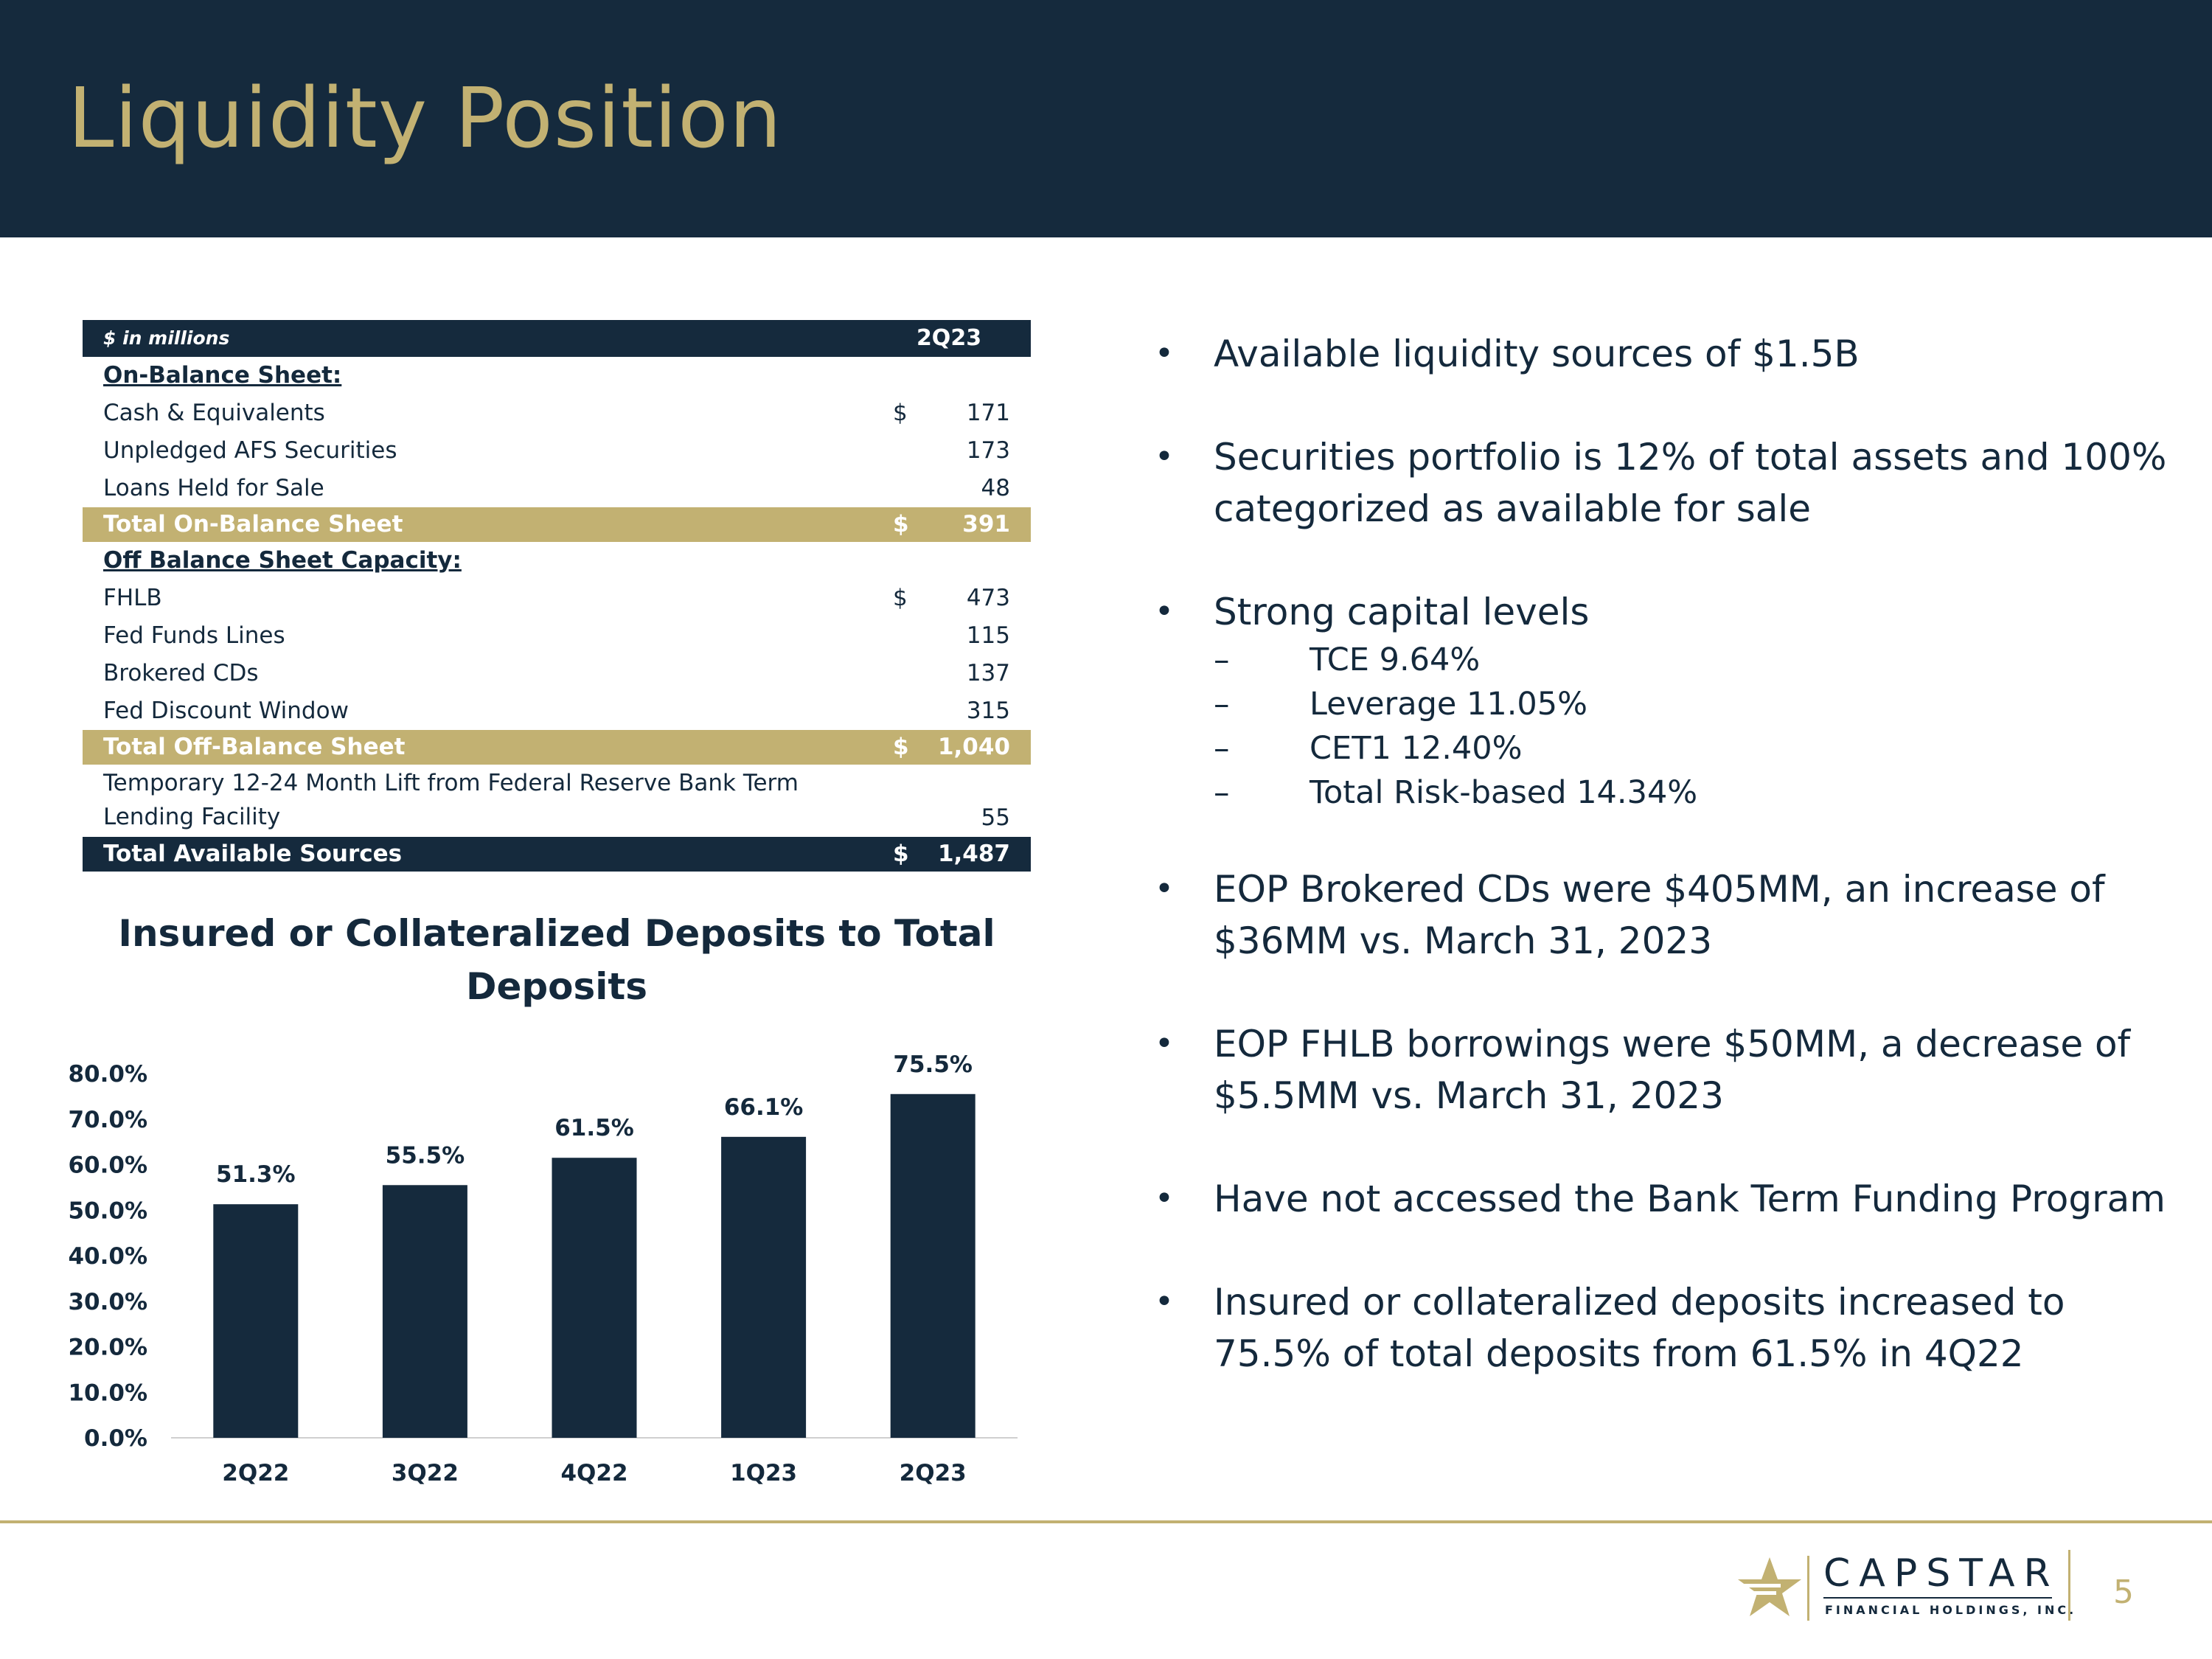 This screenshot has width=2212, height=1659. Describe the element at coordinates (194, 635) in the screenshot. I see `row-label: Fed Funds Lines` at that location.